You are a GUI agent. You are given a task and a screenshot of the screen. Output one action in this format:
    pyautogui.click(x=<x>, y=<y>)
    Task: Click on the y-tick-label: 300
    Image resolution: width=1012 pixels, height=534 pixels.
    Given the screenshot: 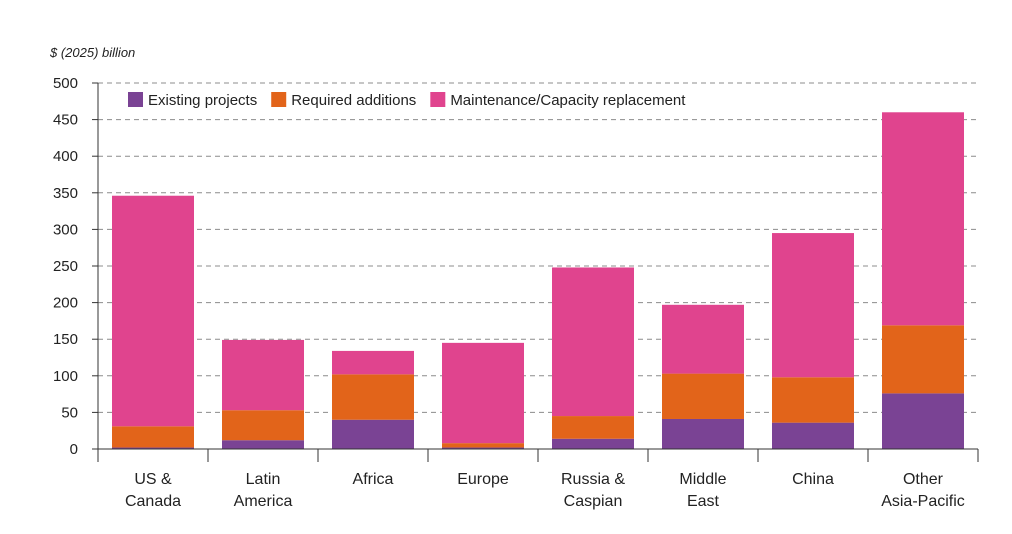 What is the action you would take?
    pyautogui.click(x=65, y=229)
    